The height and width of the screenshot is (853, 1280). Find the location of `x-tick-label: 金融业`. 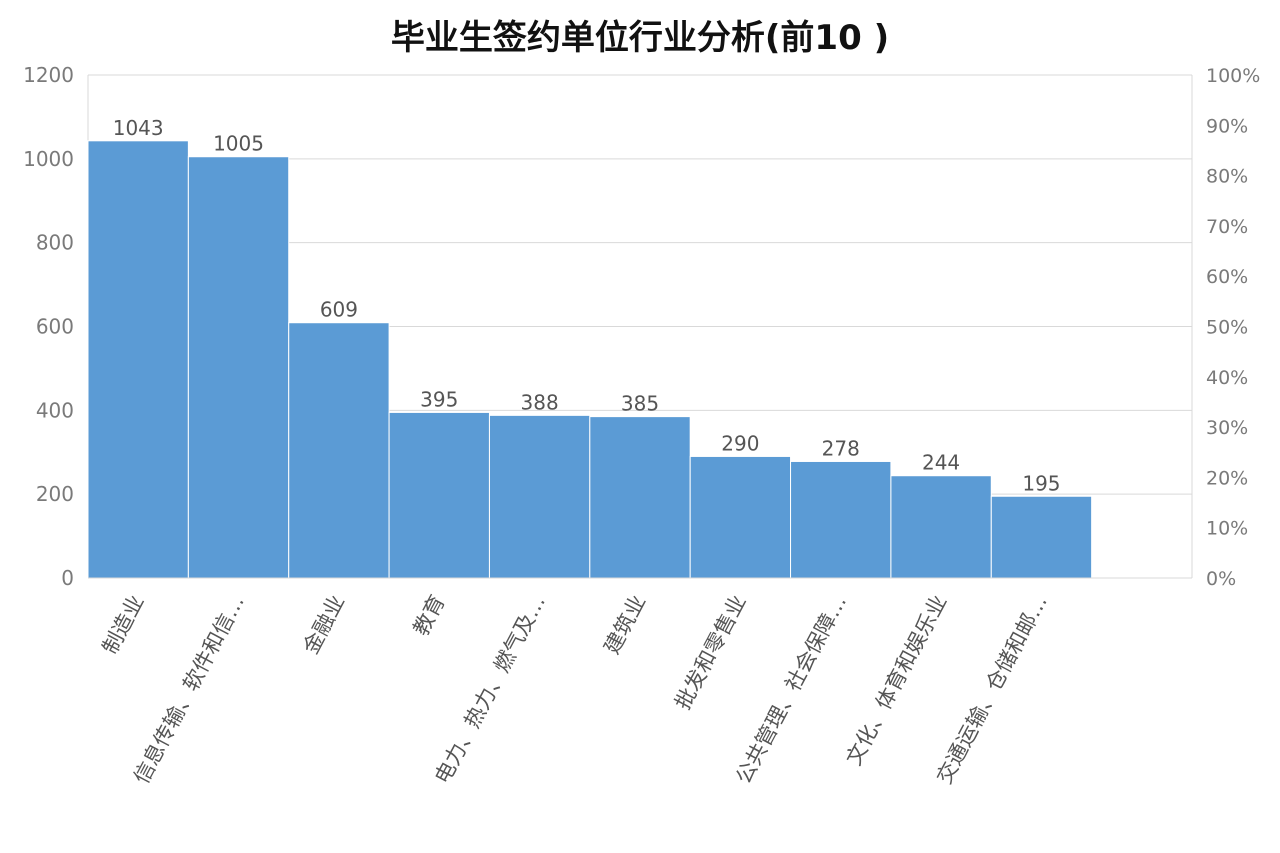

x-tick-label: 金融业 is located at coordinates (324, 624).